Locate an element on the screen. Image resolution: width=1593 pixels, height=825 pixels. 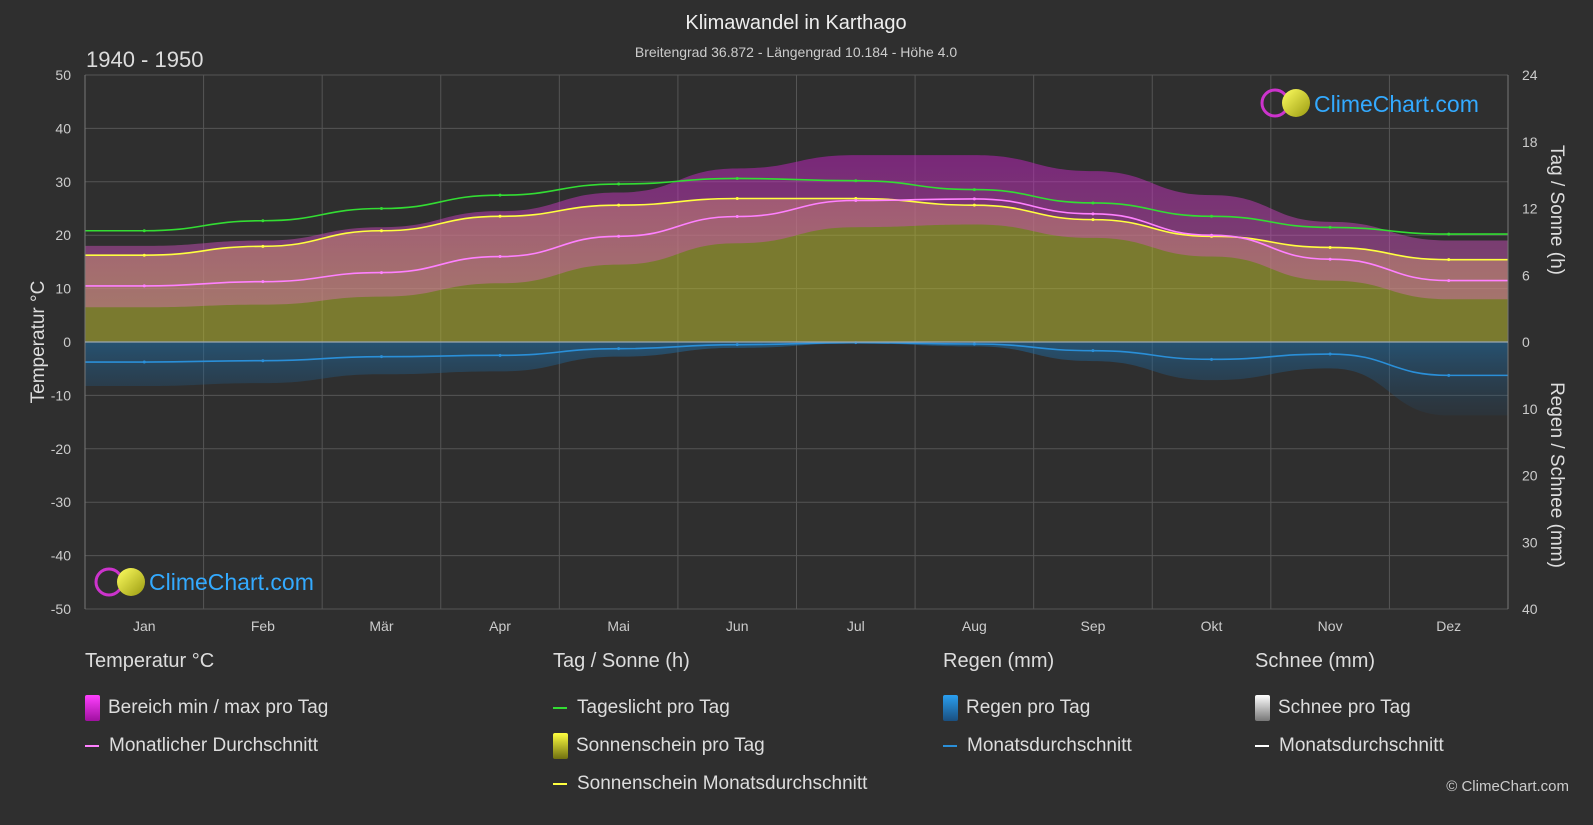
y-left-label: Temperatur °C is located at coordinates (38, 342).